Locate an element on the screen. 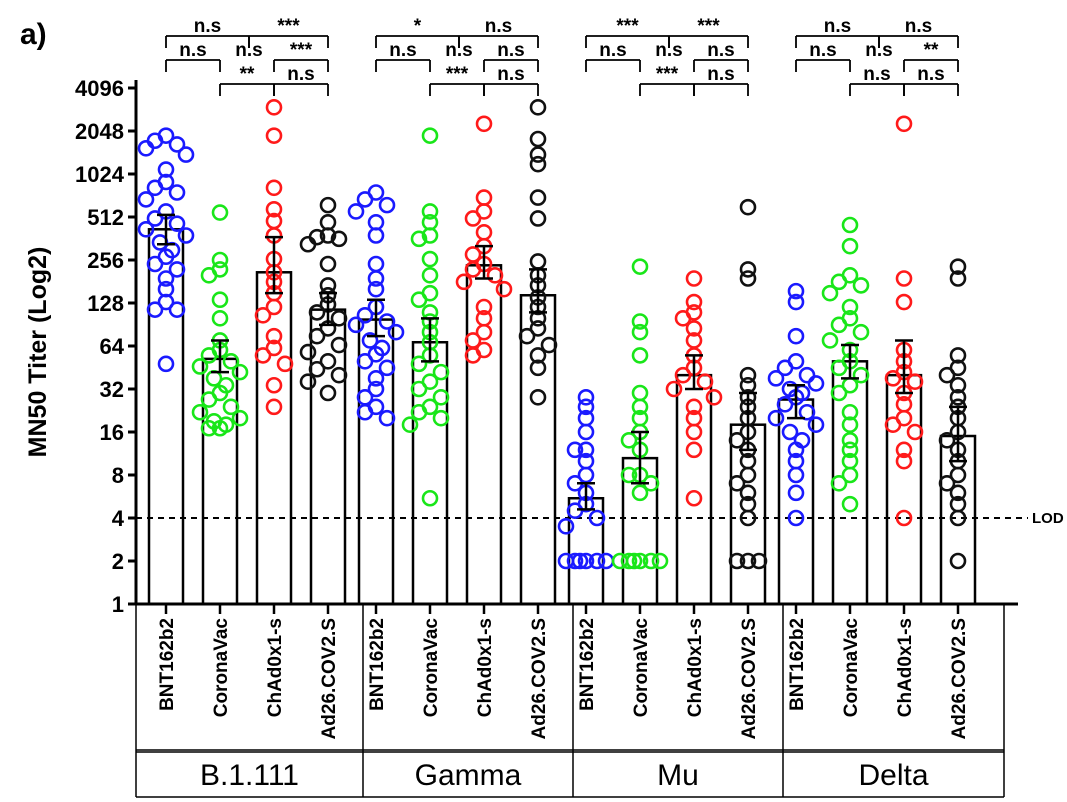  x-tick-label: ChAd0x1-s is located at coordinates (275, 667).